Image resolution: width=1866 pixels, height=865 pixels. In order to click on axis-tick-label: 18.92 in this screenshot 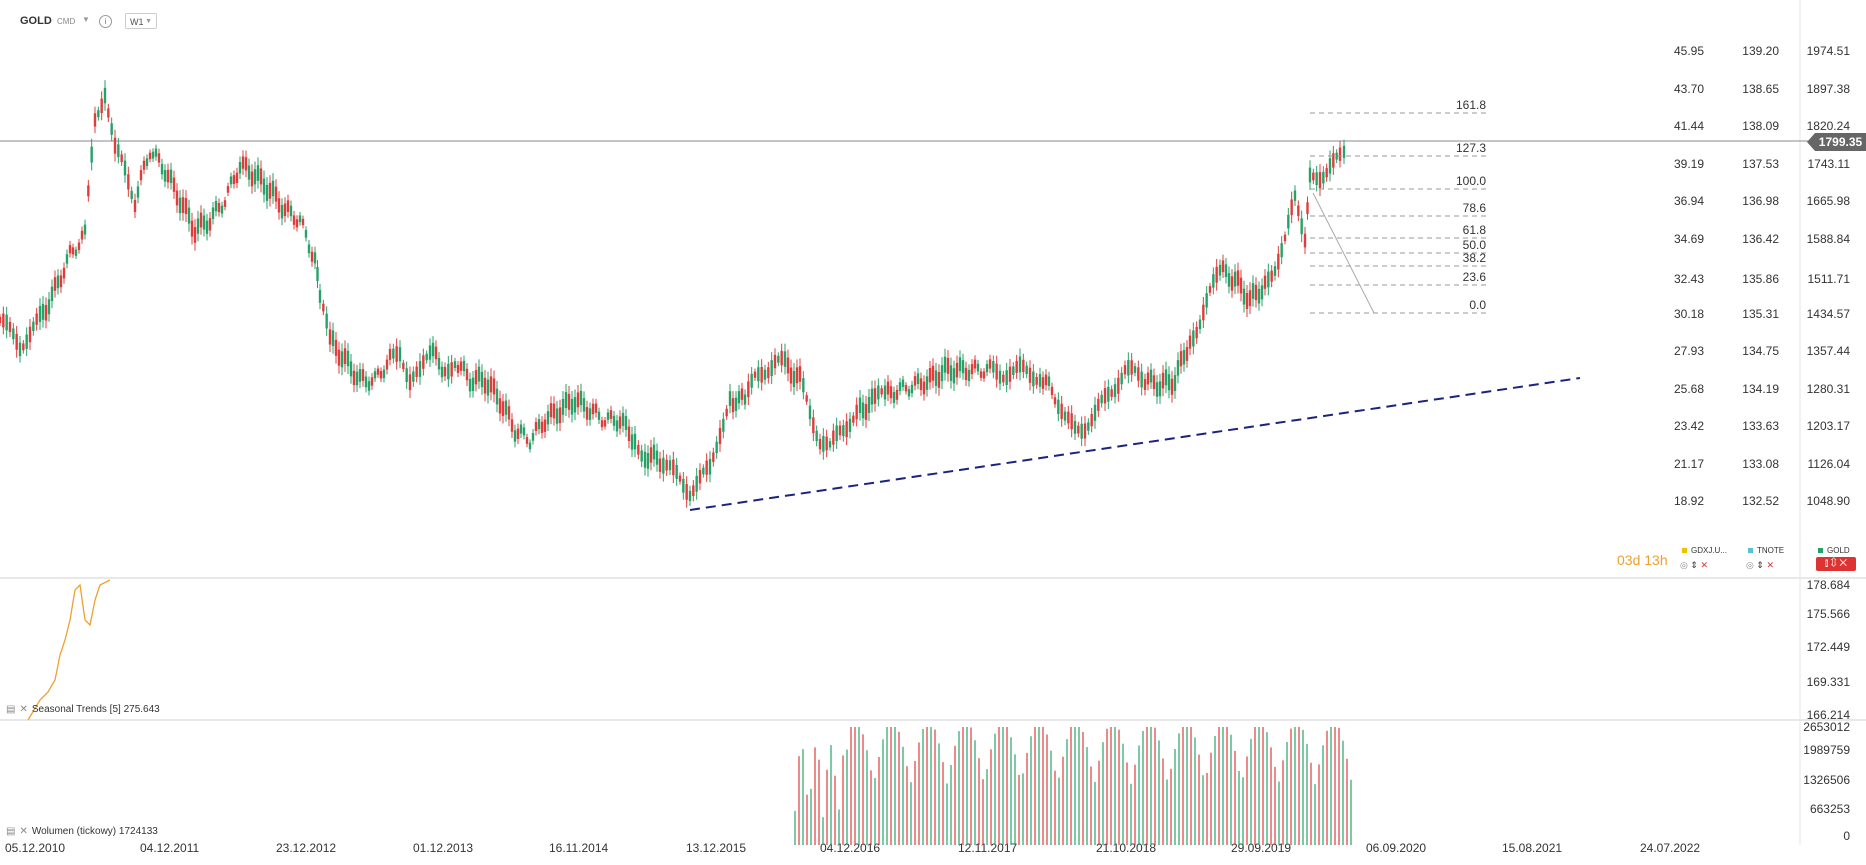, I will do `click(1689, 501)`.